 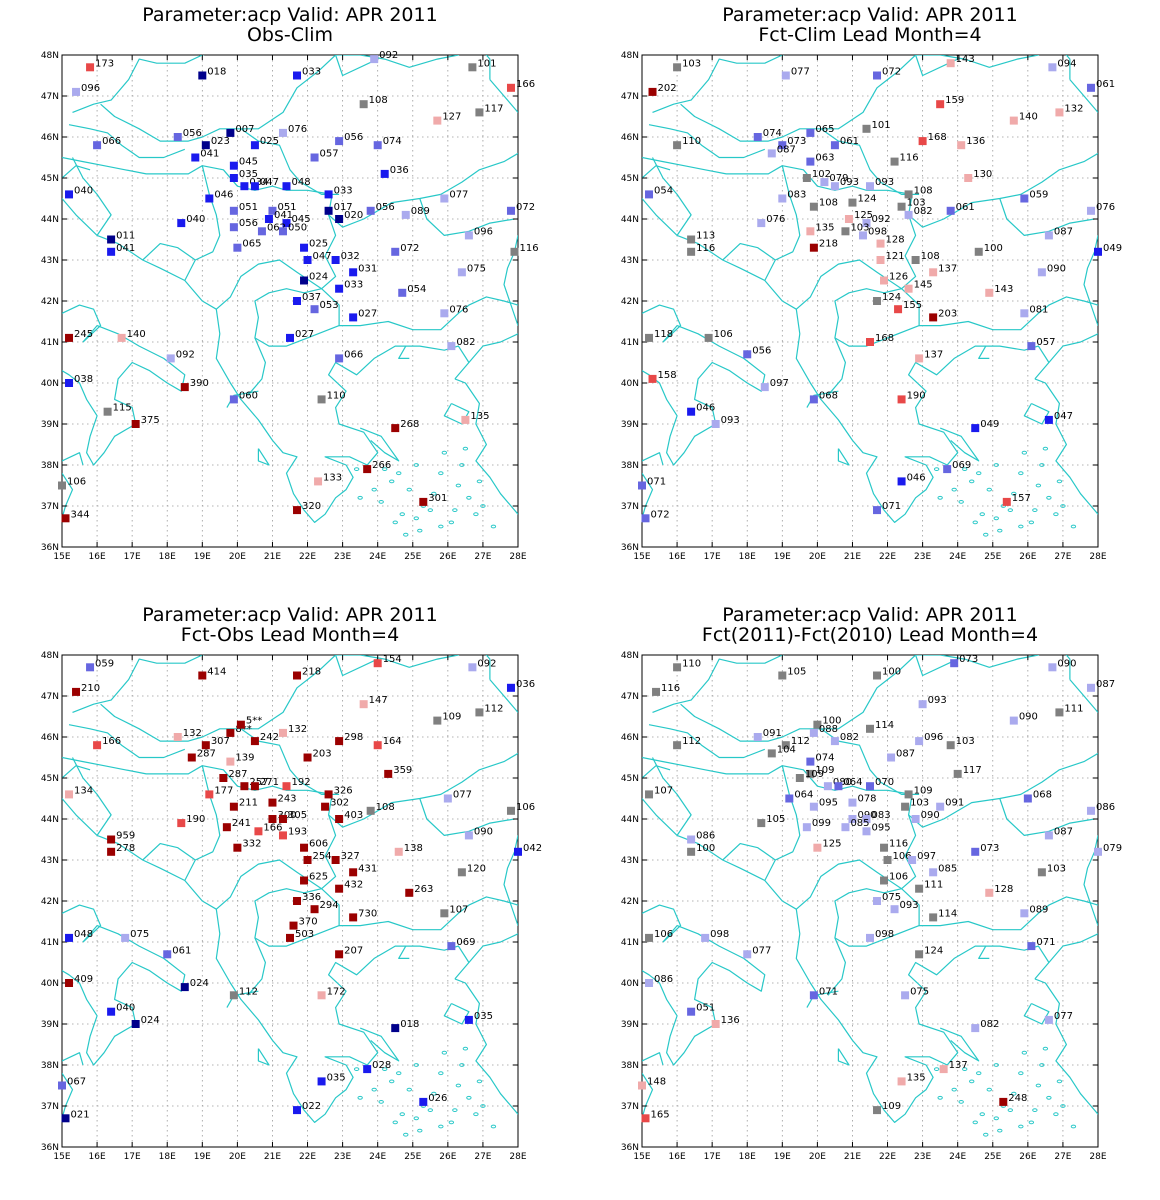 I want to click on y-tick-label: 41N, so click(x=50, y=943).